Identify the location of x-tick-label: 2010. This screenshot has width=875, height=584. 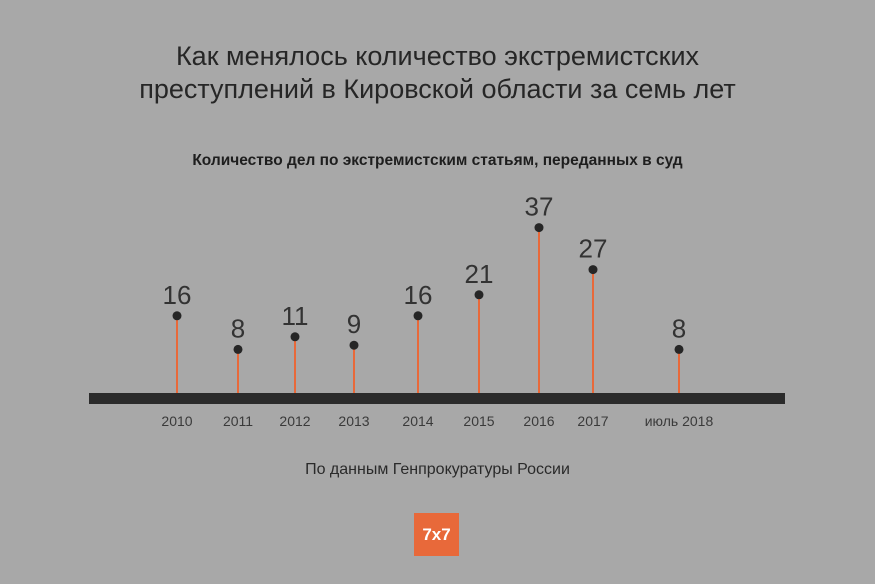
(176, 421).